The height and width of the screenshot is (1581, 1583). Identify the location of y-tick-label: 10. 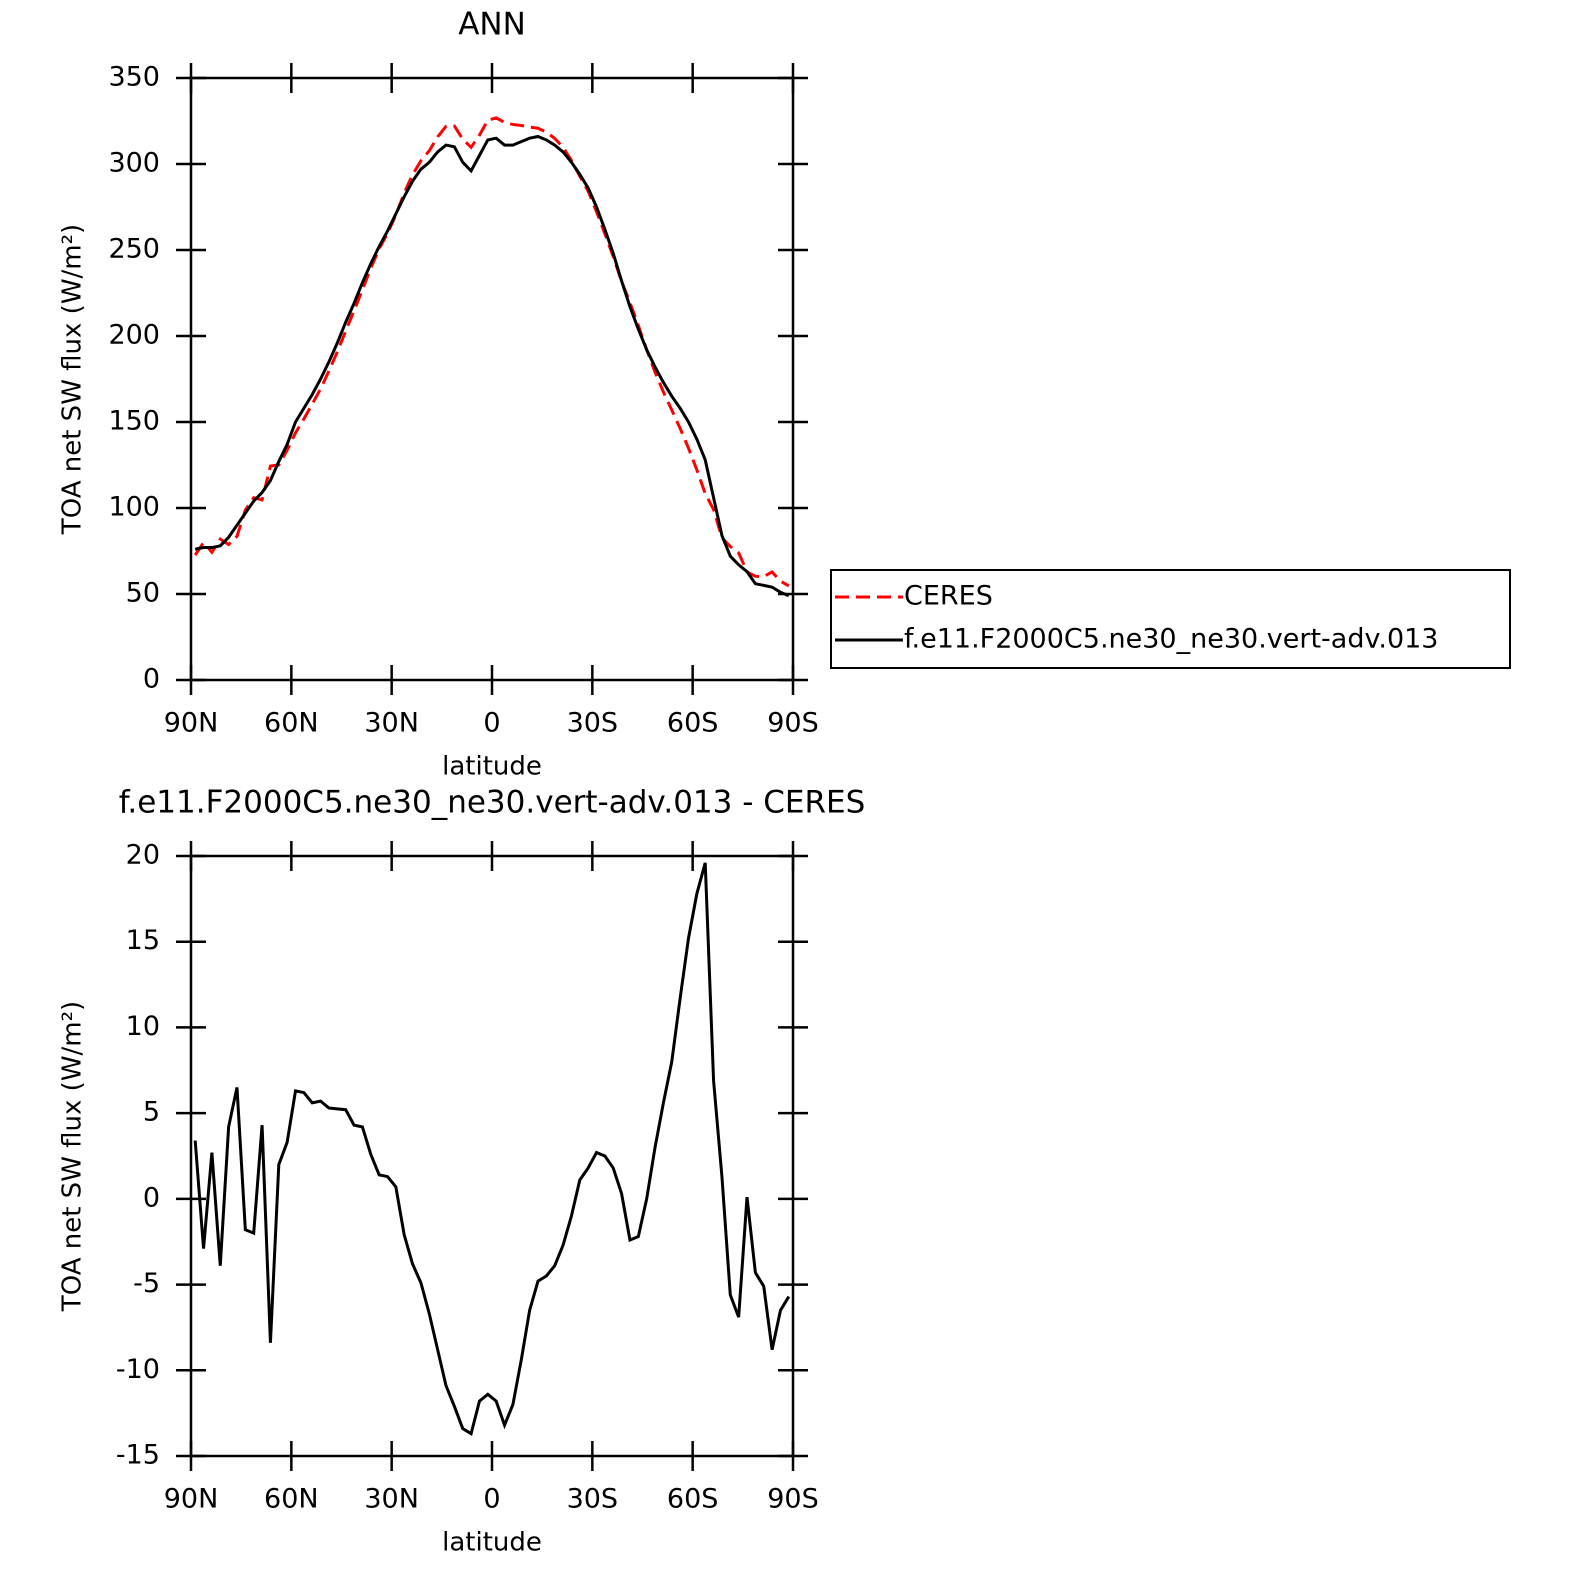
(143, 1026).